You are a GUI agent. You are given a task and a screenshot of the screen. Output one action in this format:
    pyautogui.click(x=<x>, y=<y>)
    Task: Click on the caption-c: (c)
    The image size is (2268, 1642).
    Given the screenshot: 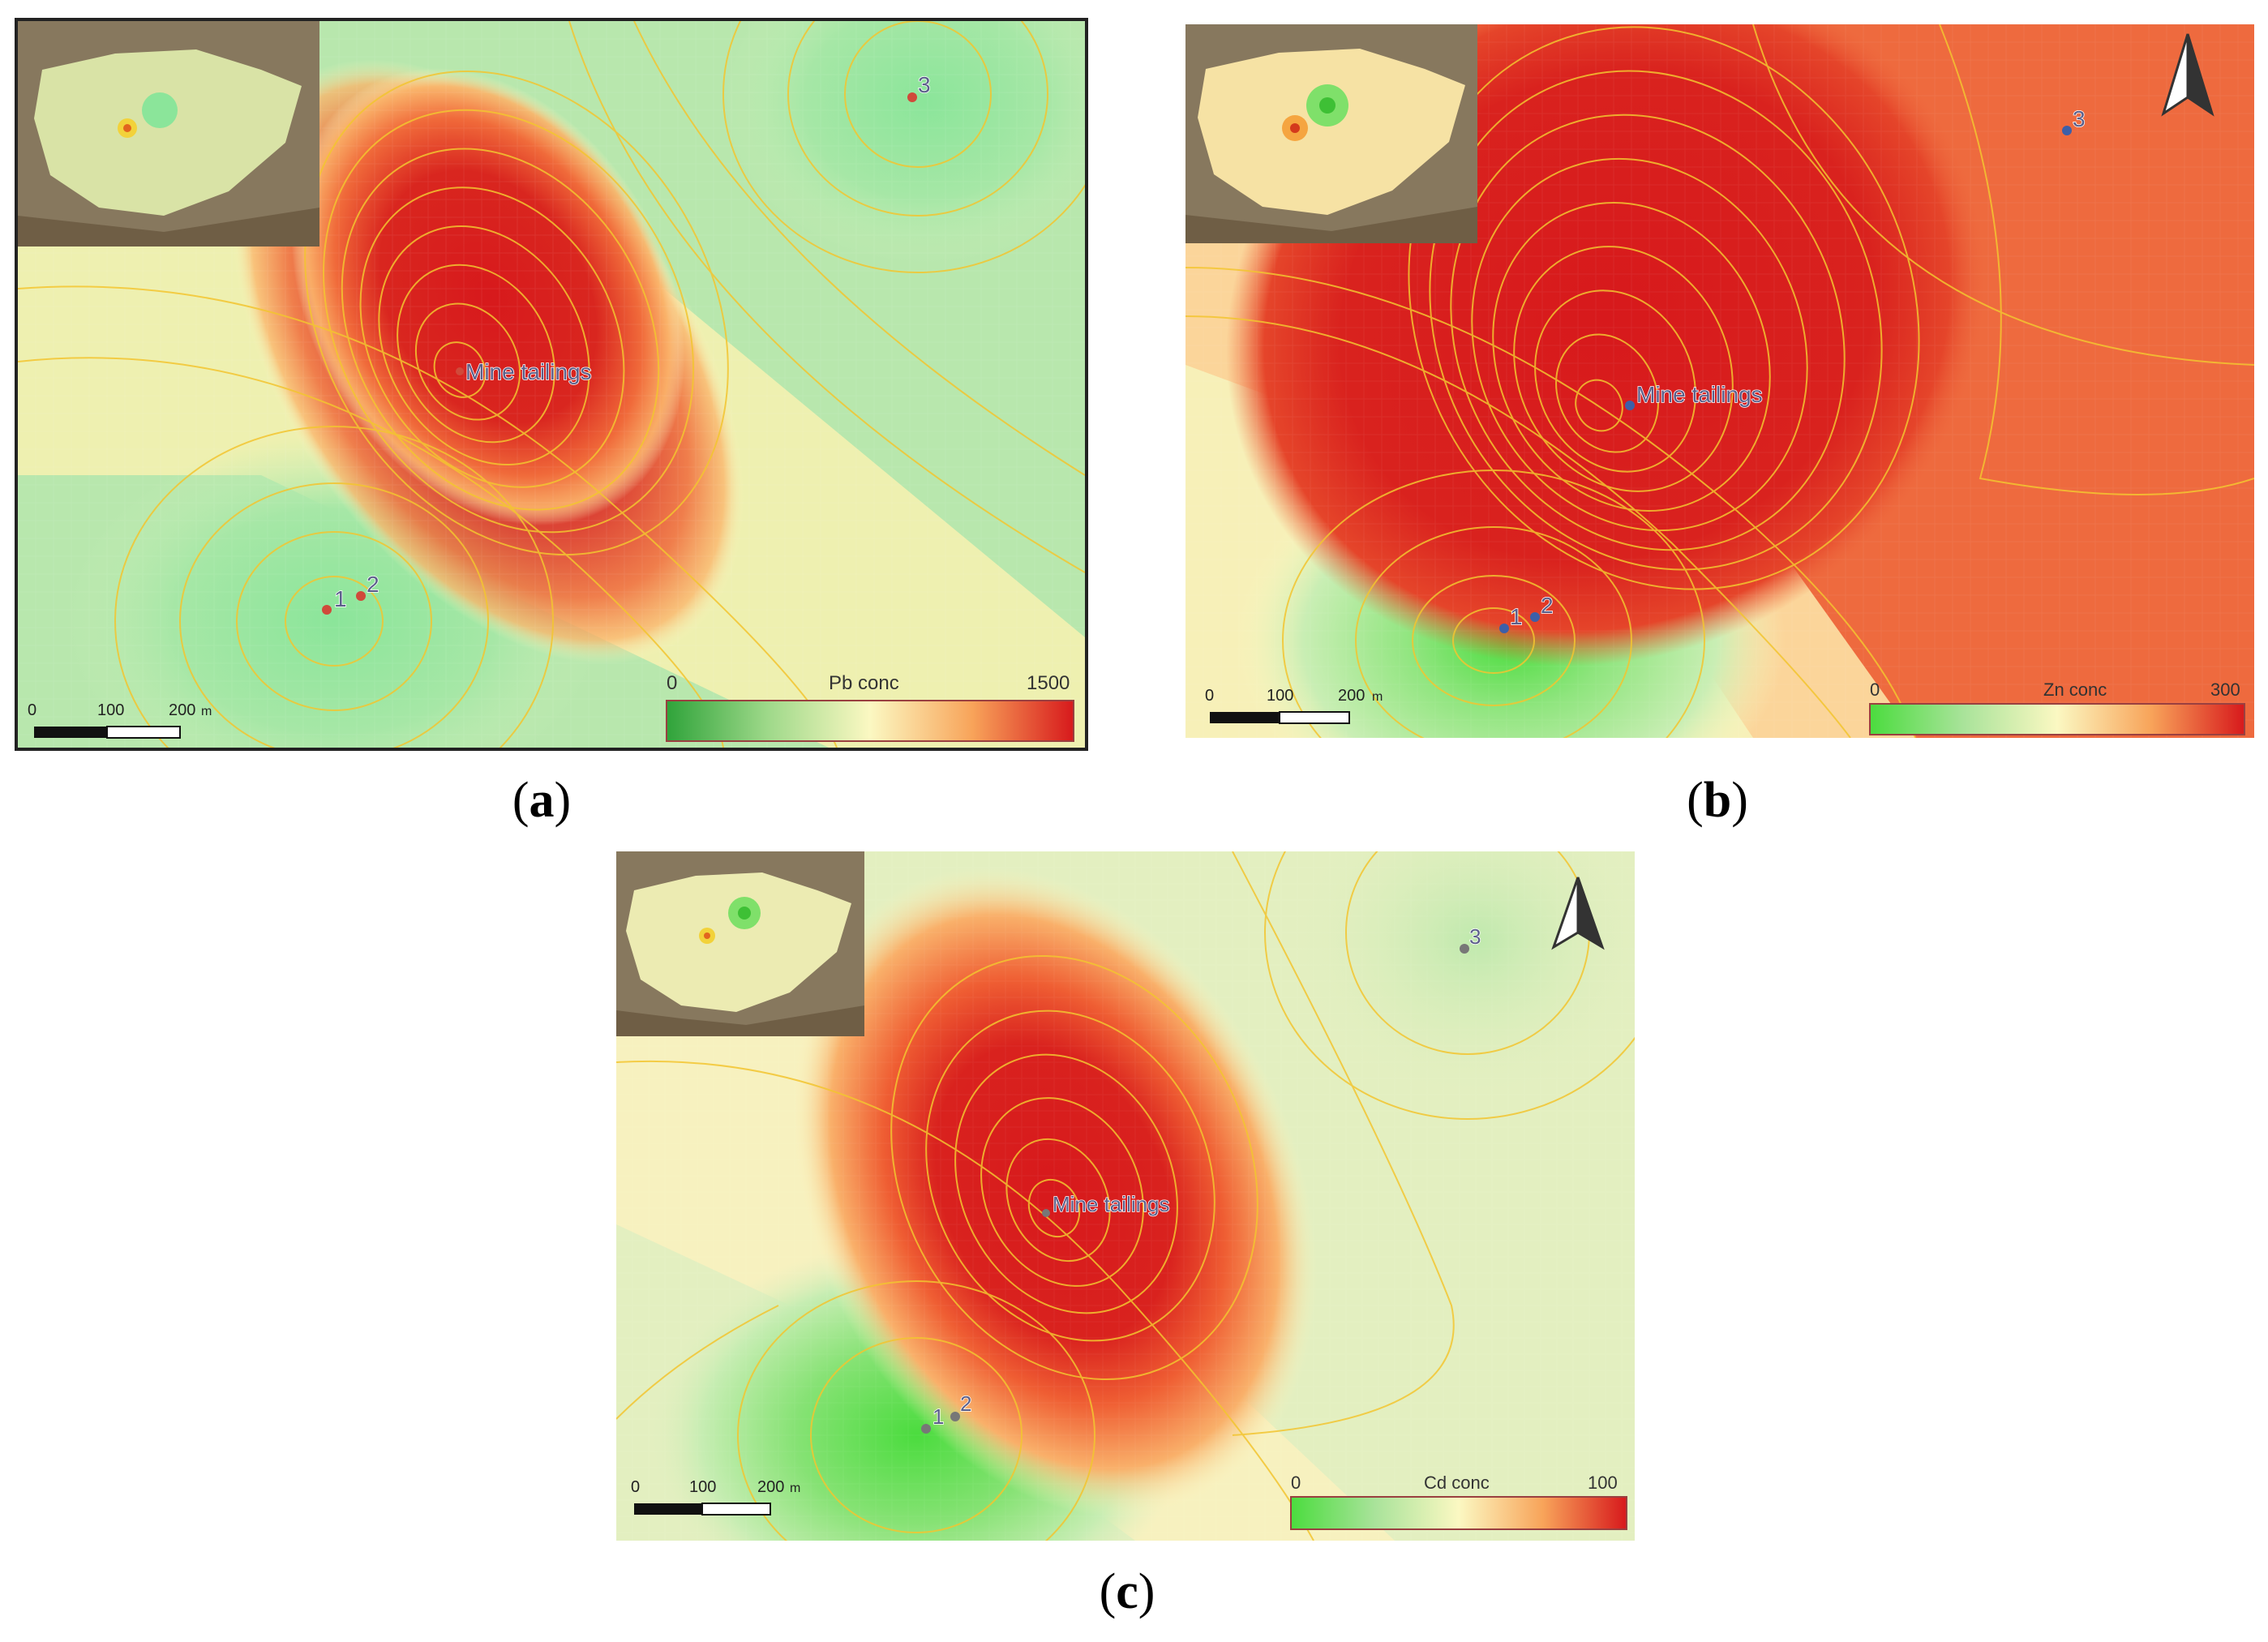 What is the action you would take?
    pyautogui.click(x=1127, y=1592)
    